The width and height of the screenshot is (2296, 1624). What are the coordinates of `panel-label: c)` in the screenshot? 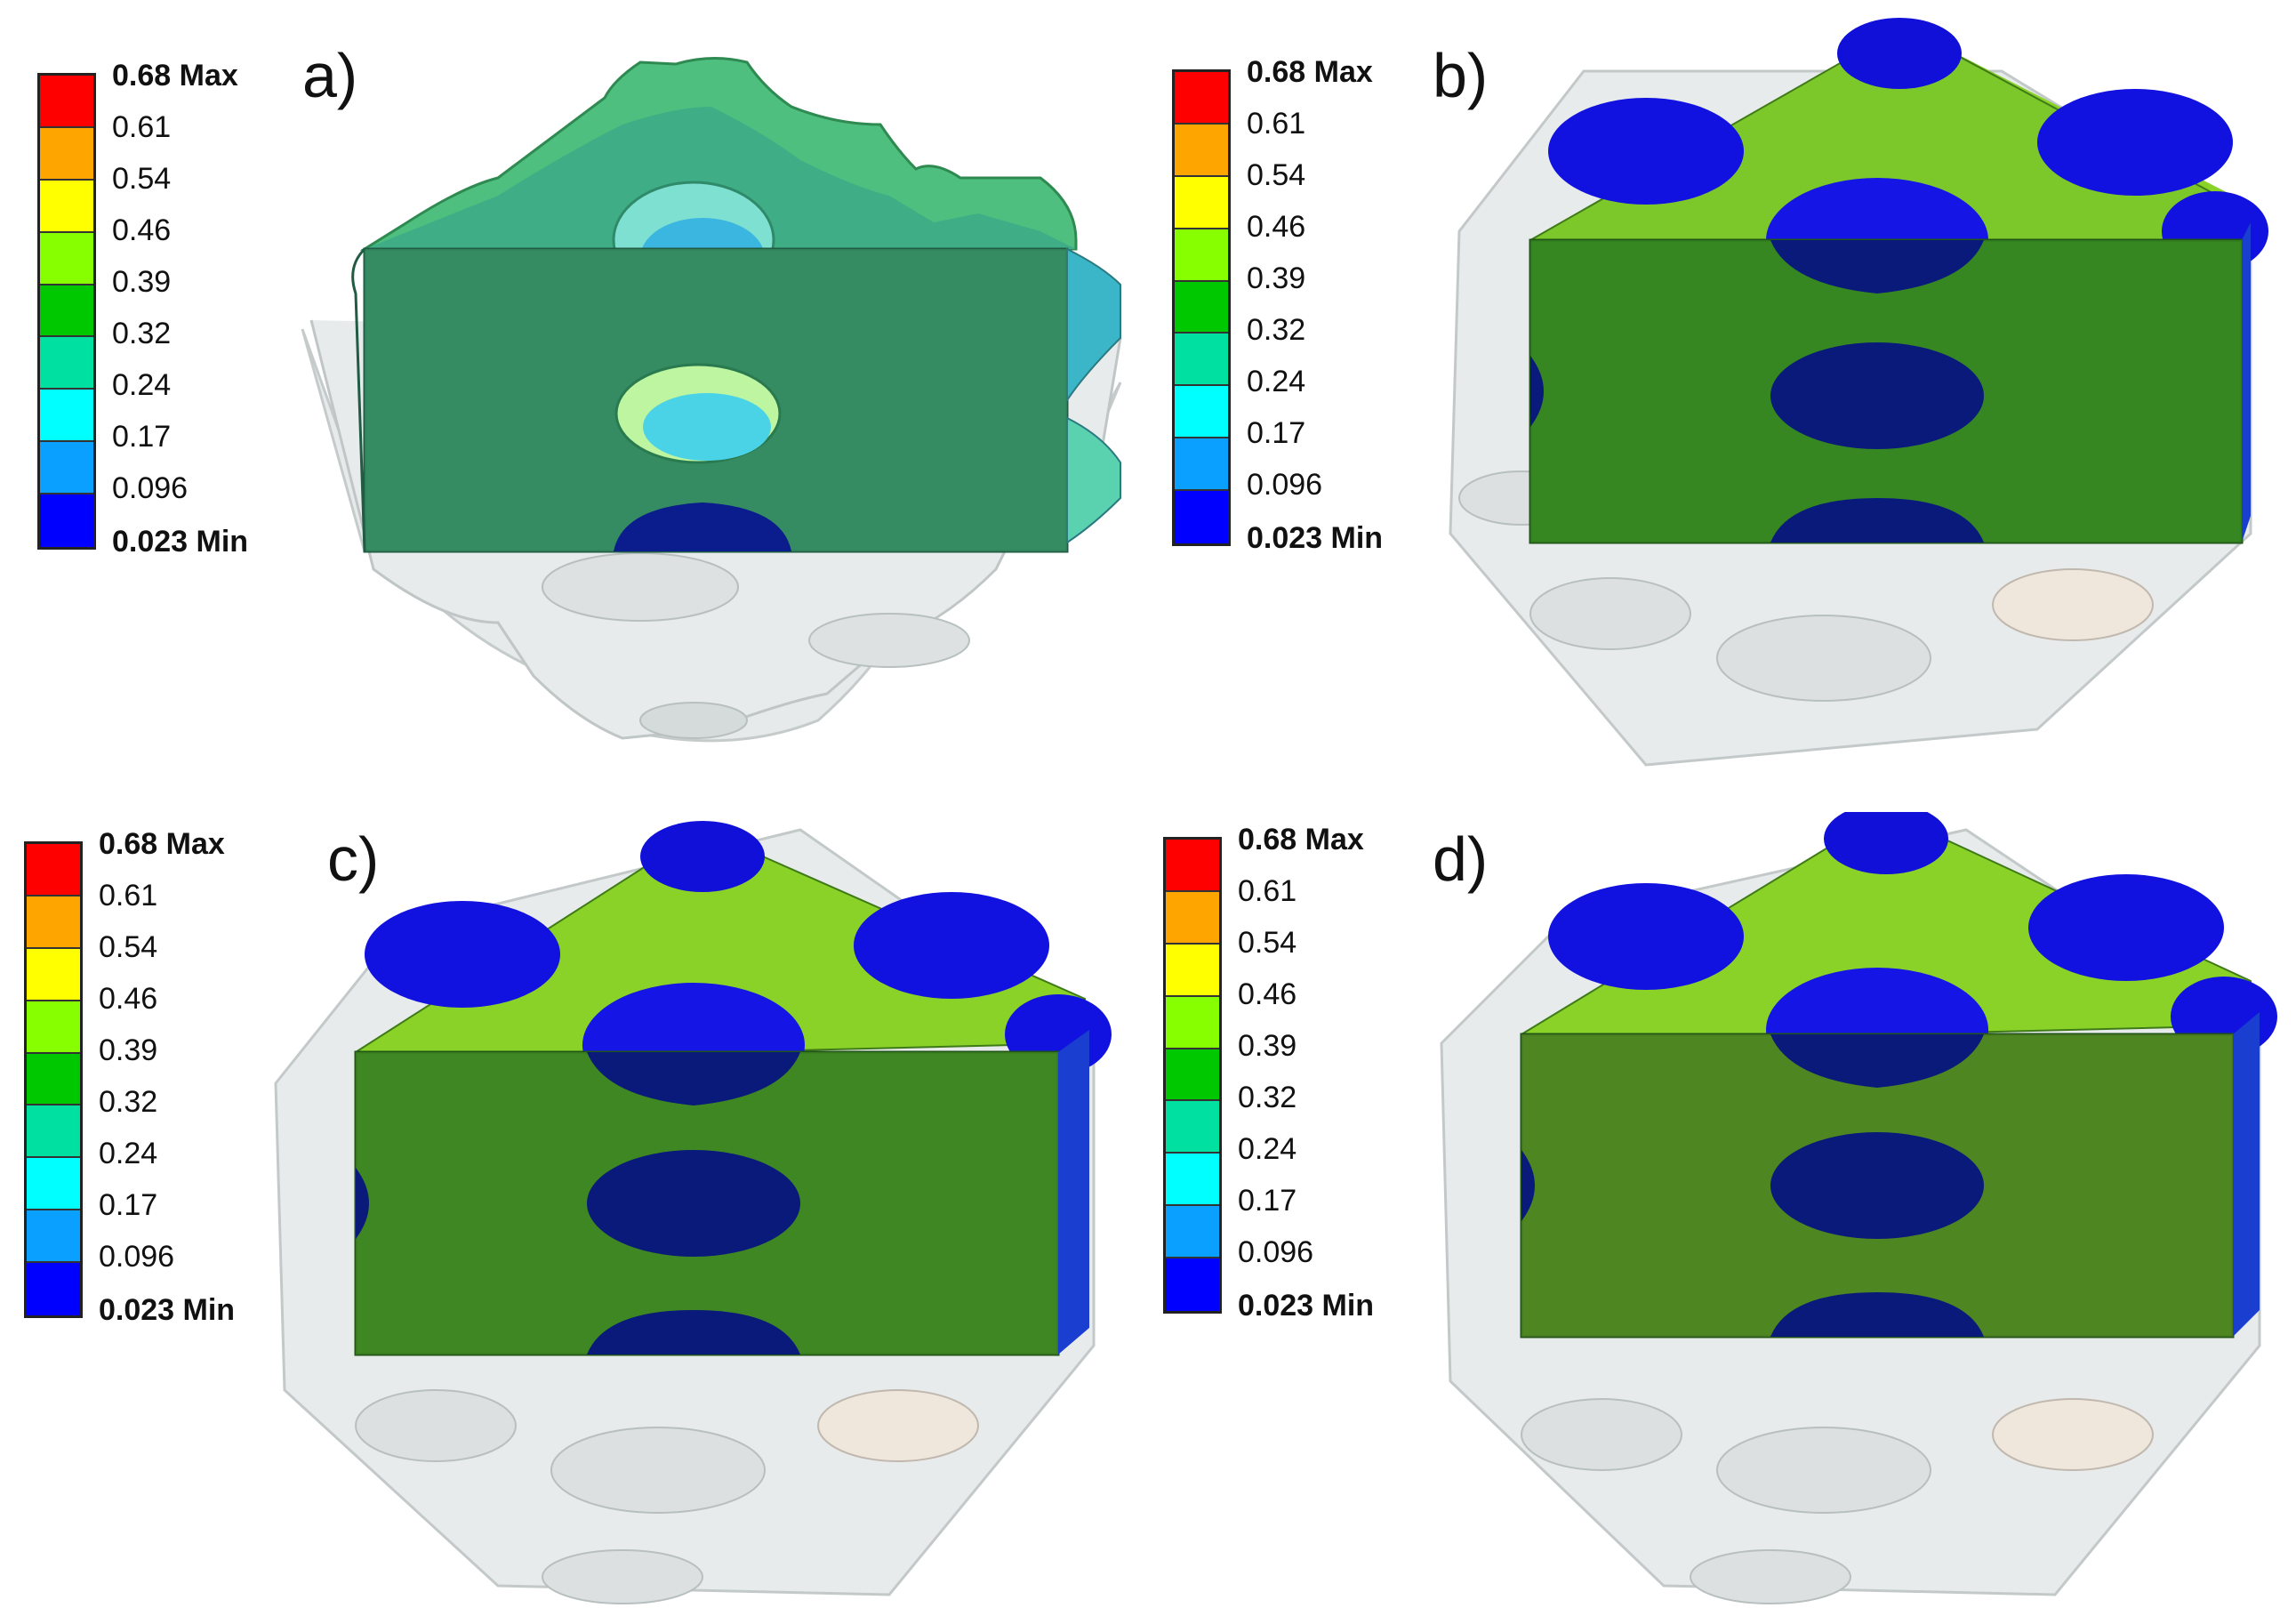 It's located at (353, 859).